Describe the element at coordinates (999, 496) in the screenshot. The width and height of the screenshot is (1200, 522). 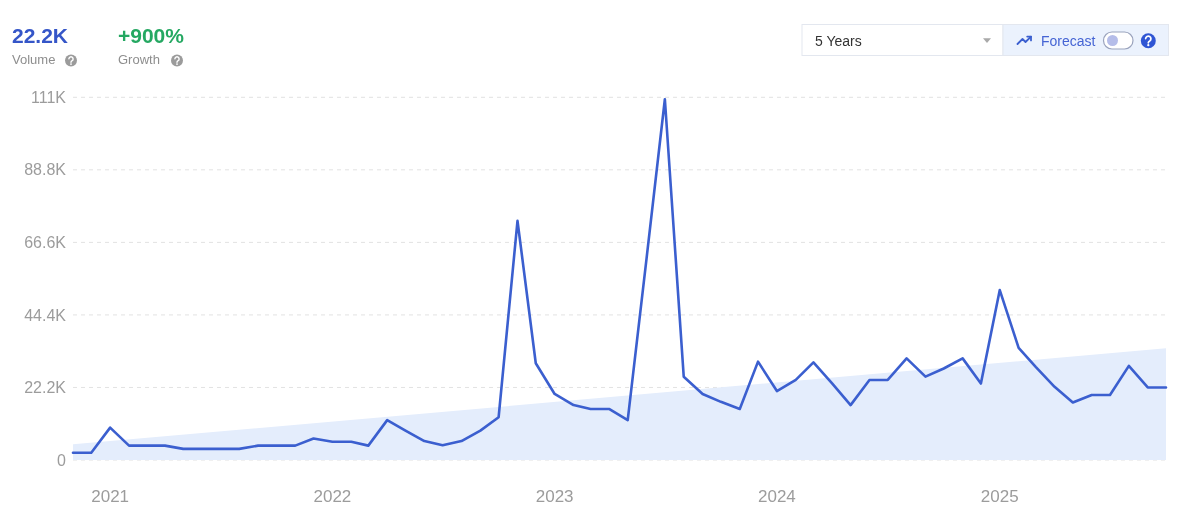
I see `x-tick-label: 2025` at that location.